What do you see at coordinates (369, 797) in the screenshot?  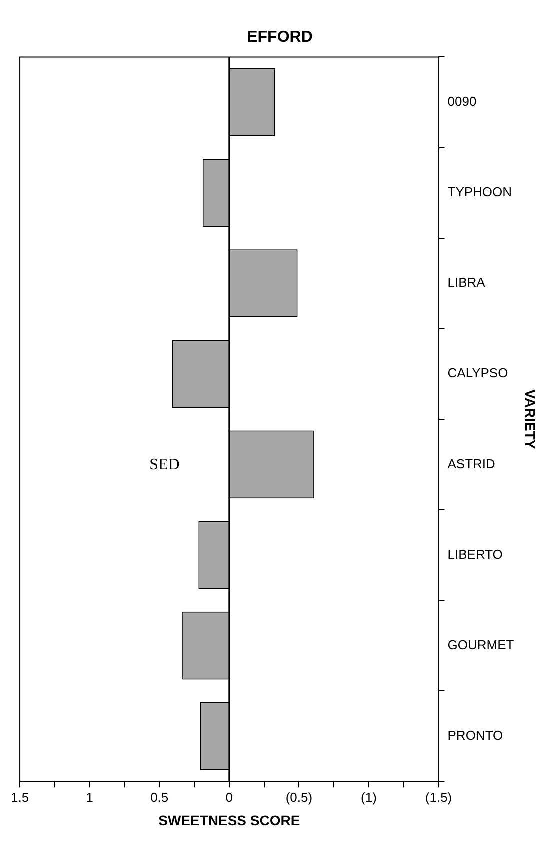 I see `x-tick-label: (1)` at bounding box center [369, 797].